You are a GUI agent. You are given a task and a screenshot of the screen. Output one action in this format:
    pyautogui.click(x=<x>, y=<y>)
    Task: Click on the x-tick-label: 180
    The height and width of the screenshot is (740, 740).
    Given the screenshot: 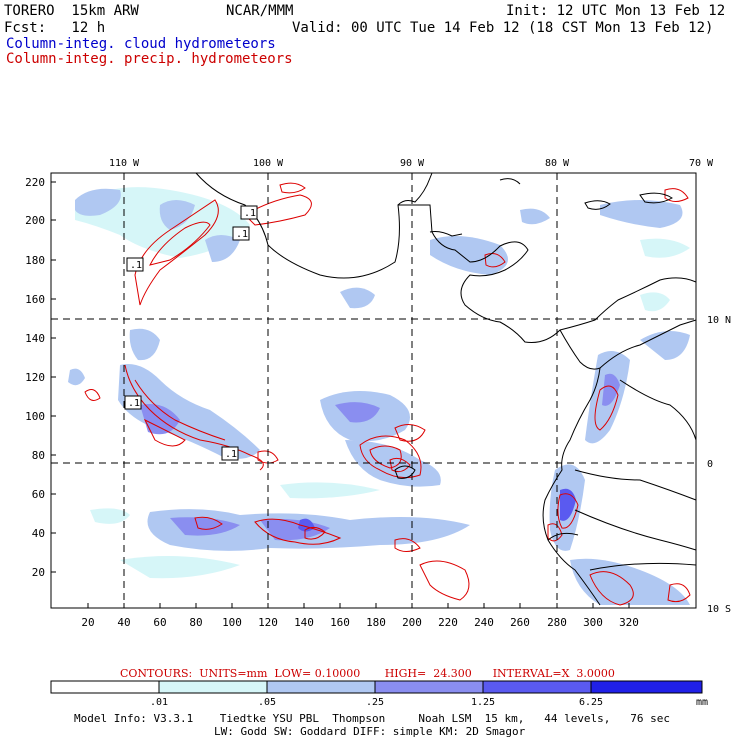 What is the action you would take?
    pyautogui.click(x=376, y=622)
    